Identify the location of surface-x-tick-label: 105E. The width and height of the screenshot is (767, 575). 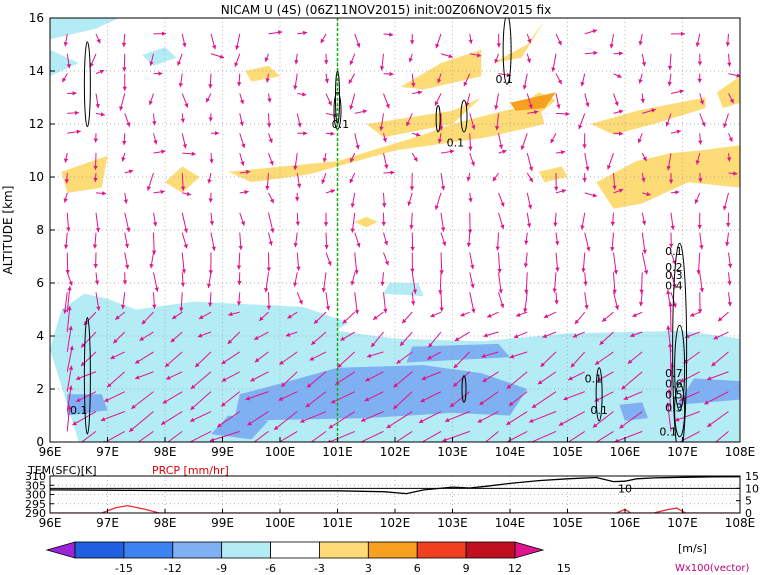
(567, 523).